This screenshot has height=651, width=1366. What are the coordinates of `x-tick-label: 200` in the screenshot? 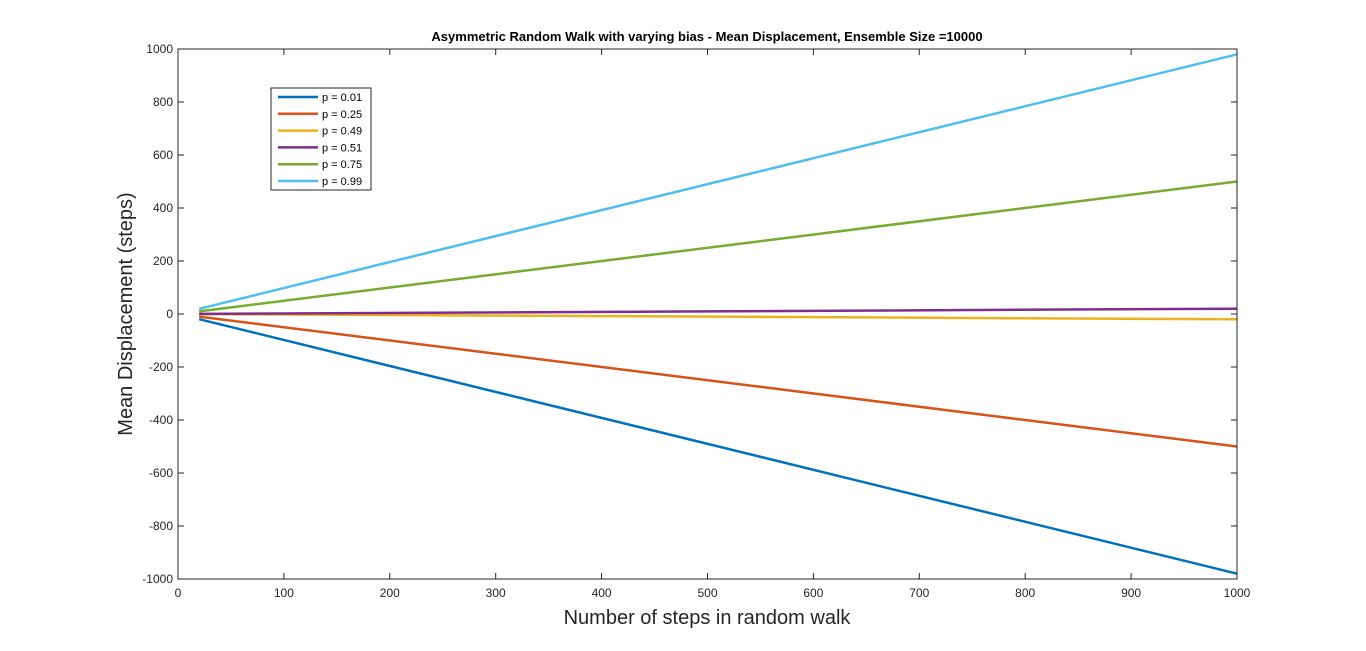 It's located at (390, 593).